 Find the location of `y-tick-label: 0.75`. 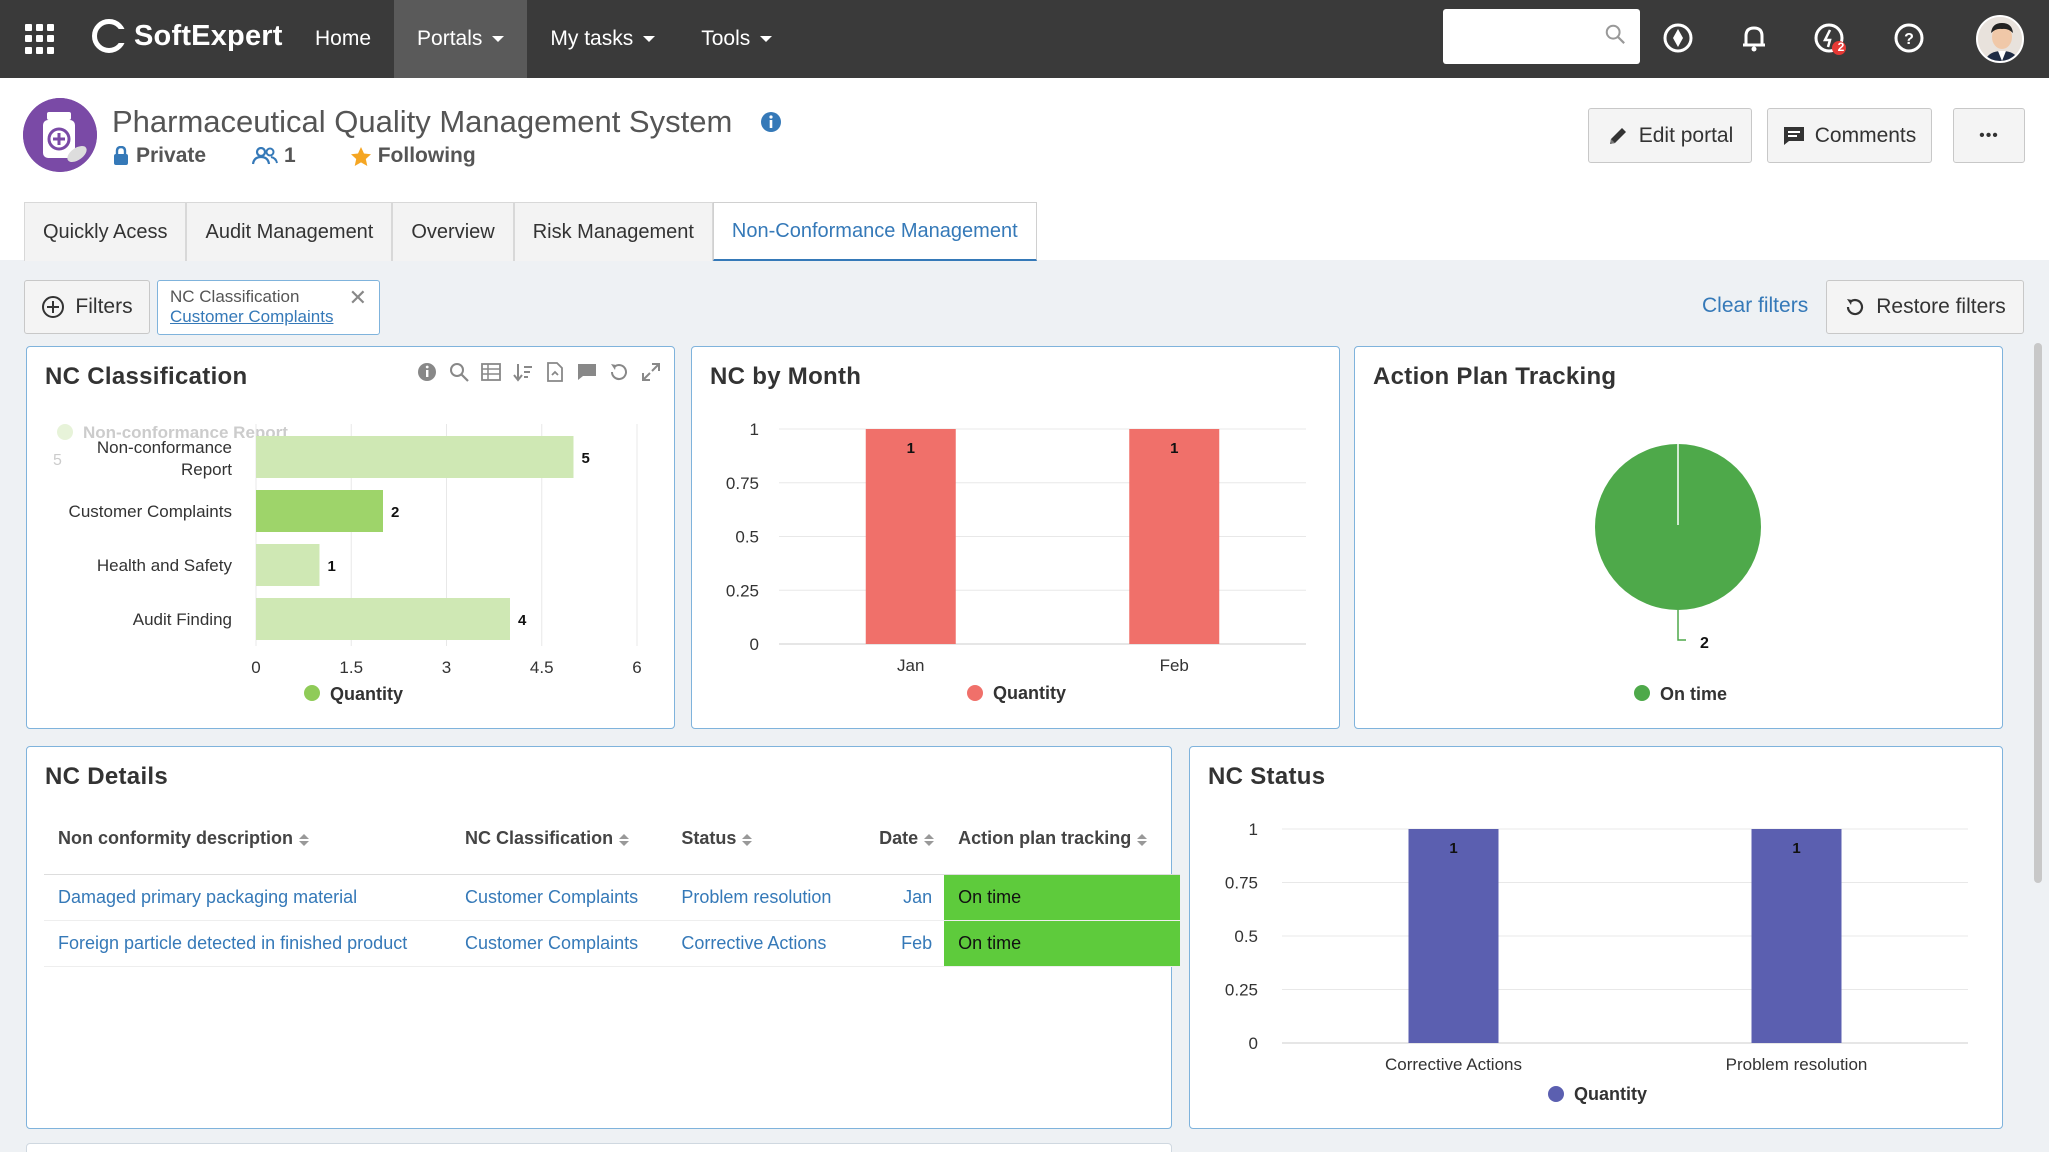

y-tick-label: 0.75 is located at coordinates (742, 483).